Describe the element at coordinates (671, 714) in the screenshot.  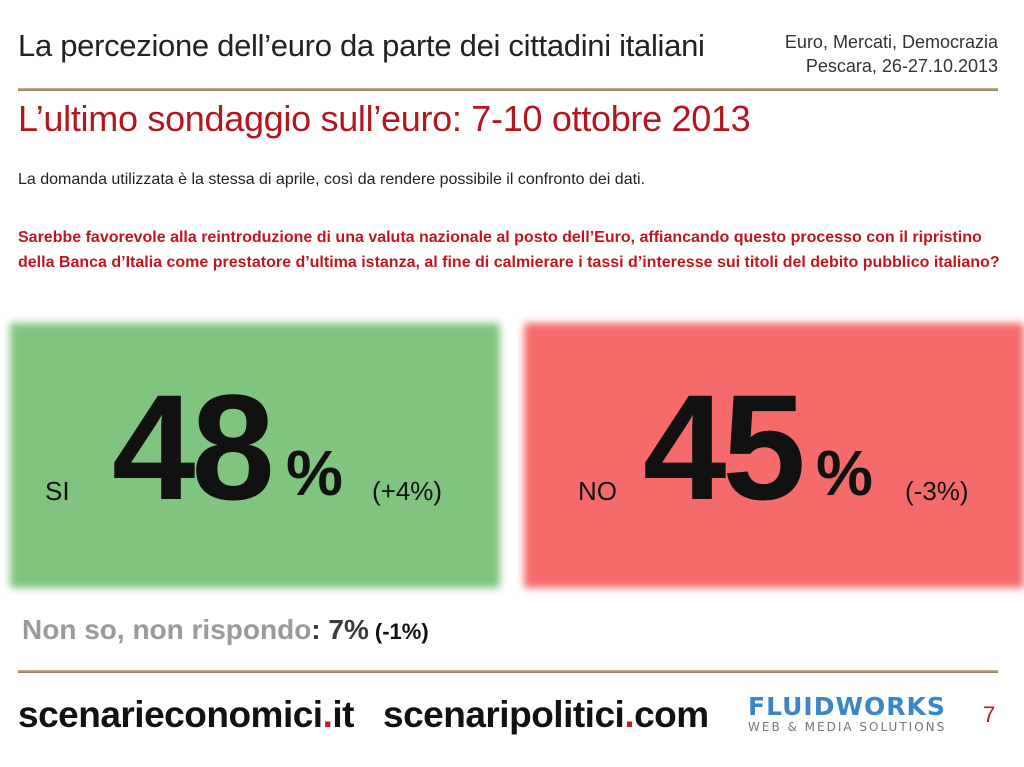
I see `site2-tld: com` at that location.